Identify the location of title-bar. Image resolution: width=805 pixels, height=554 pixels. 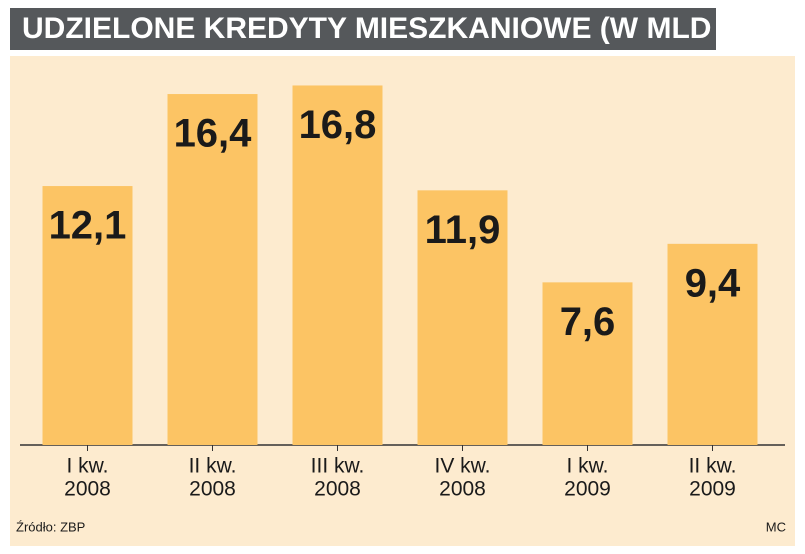
(363, 29).